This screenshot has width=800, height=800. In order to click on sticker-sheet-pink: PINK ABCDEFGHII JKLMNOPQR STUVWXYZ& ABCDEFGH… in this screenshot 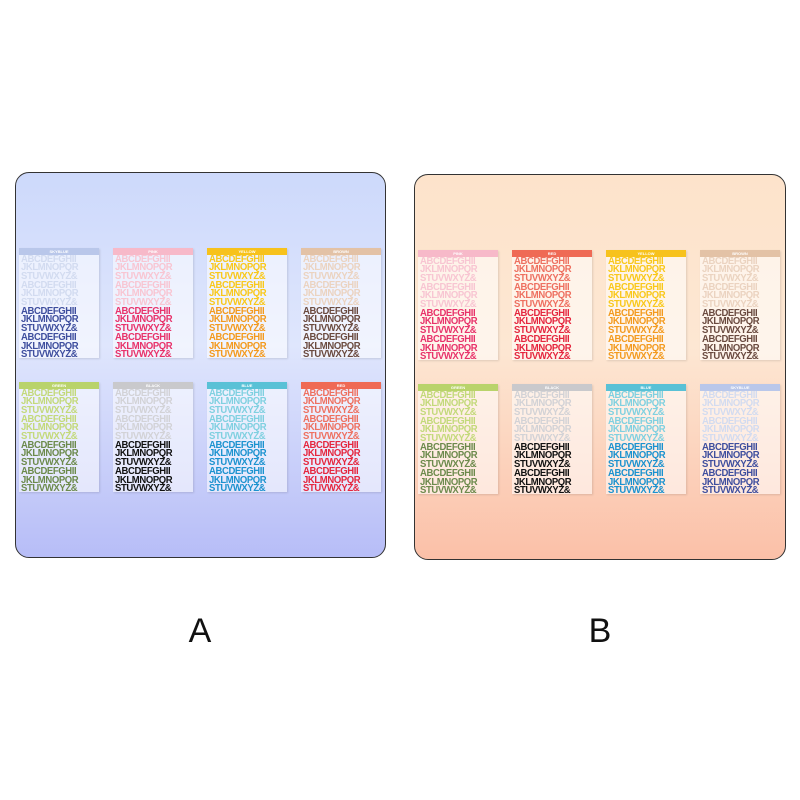, I will do `click(458, 306)`.